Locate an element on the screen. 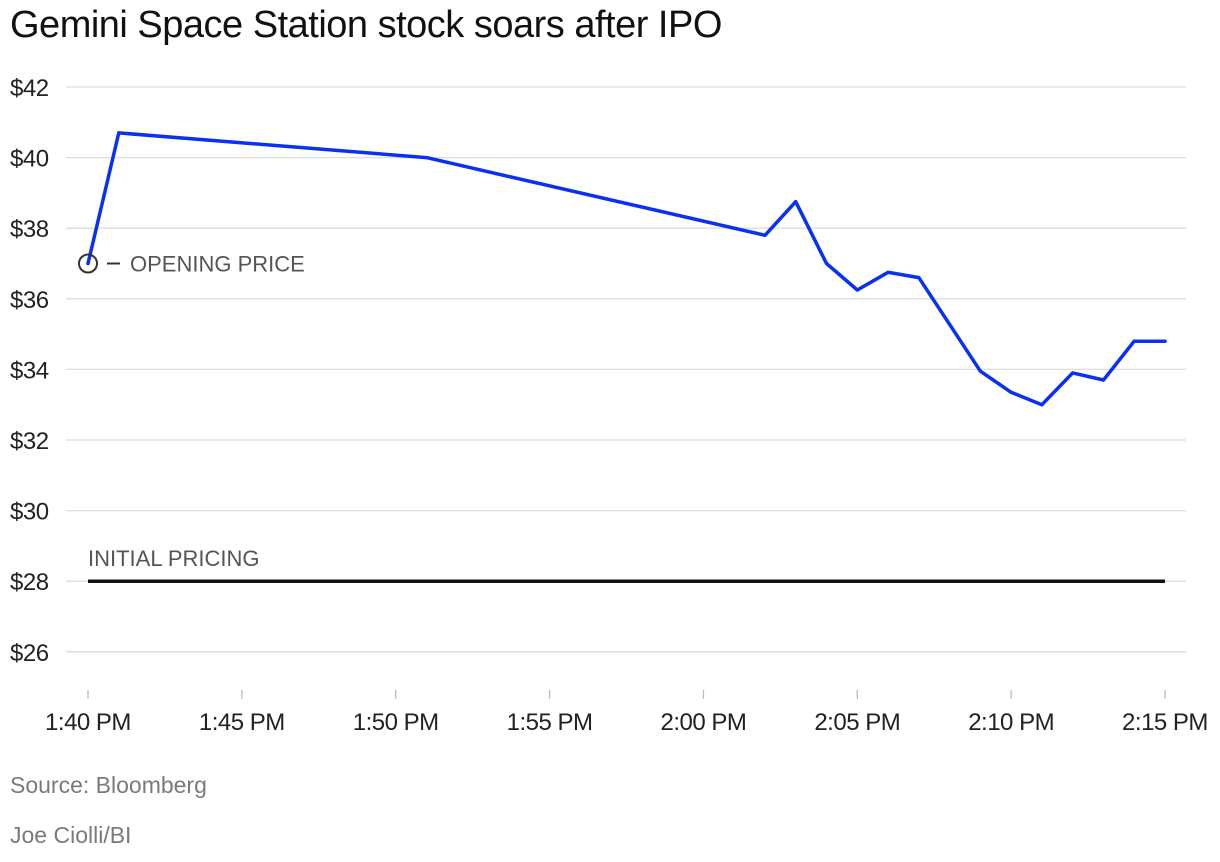 The image size is (1220, 862). x-tick-label: 2:00 PM is located at coordinates (703, 722).